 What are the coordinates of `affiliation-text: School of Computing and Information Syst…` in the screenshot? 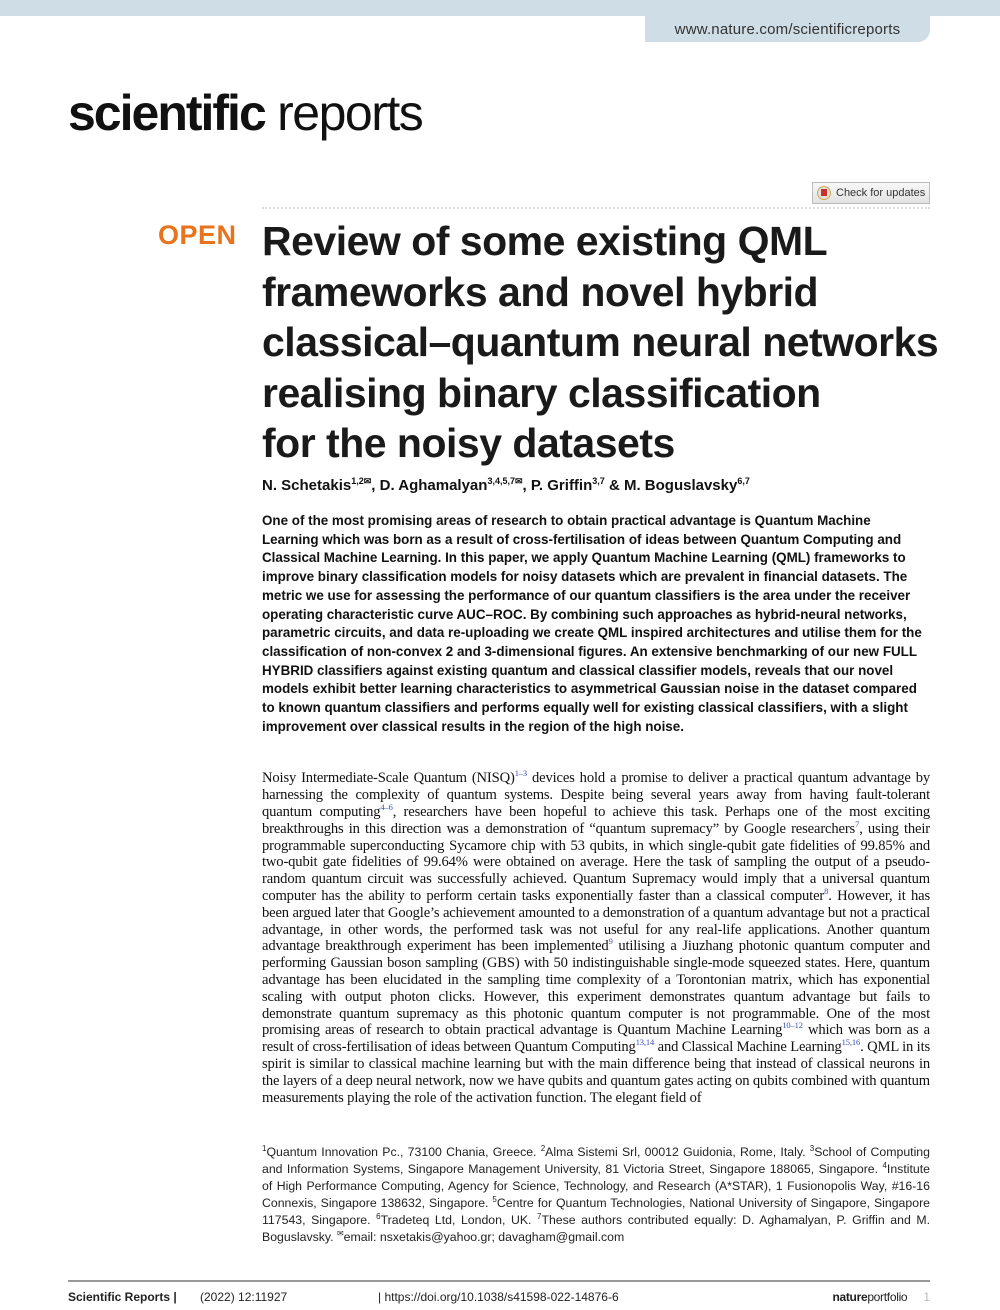 It's located at (596, 1161).